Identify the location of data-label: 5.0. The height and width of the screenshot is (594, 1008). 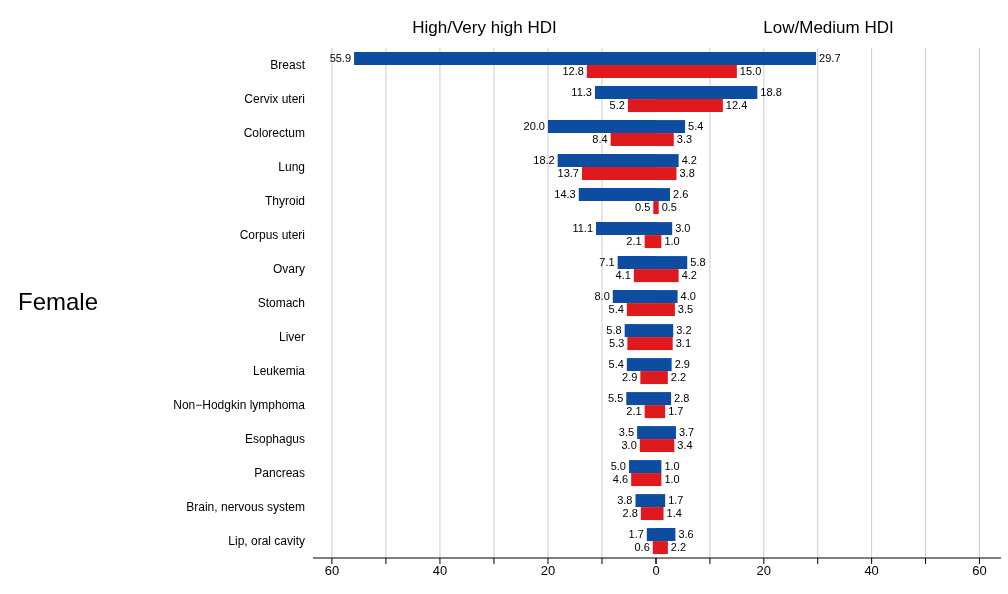
(618, 466).